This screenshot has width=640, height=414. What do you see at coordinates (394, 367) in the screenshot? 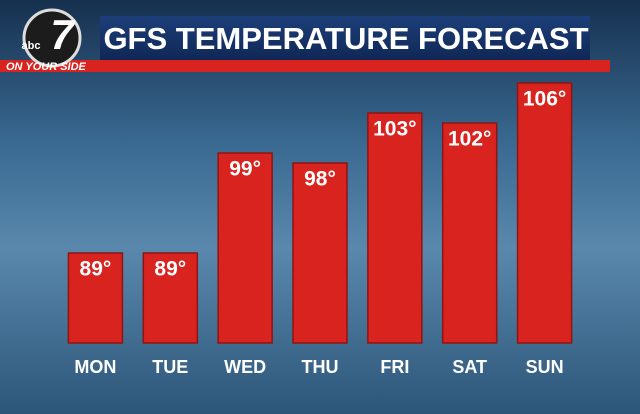
I see `x-tick-label: FRI` at bounding box center [394, 367].